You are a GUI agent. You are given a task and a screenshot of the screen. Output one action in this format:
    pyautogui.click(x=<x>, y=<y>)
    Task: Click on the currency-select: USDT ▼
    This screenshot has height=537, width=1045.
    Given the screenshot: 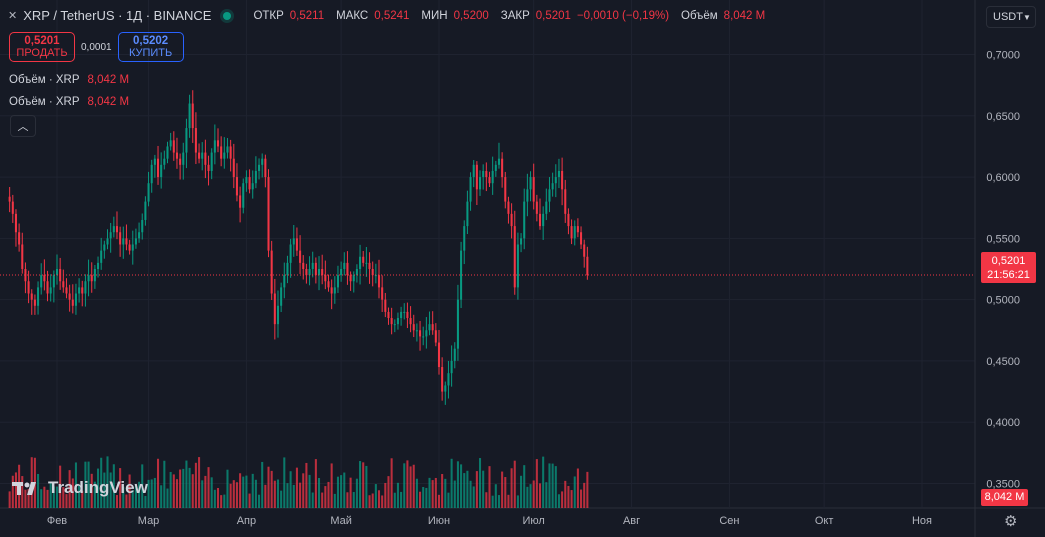 What is the action you would take?
    pyautogui.click(x=1011, y=17)
    